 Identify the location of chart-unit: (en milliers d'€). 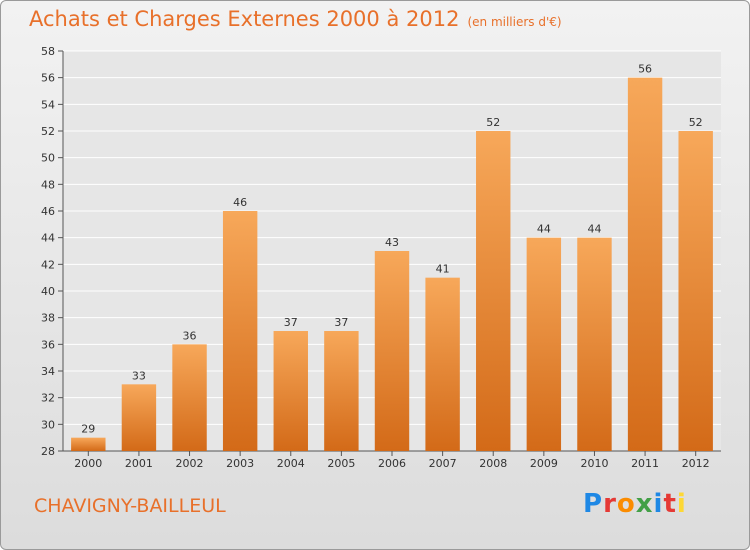
(514, 22).